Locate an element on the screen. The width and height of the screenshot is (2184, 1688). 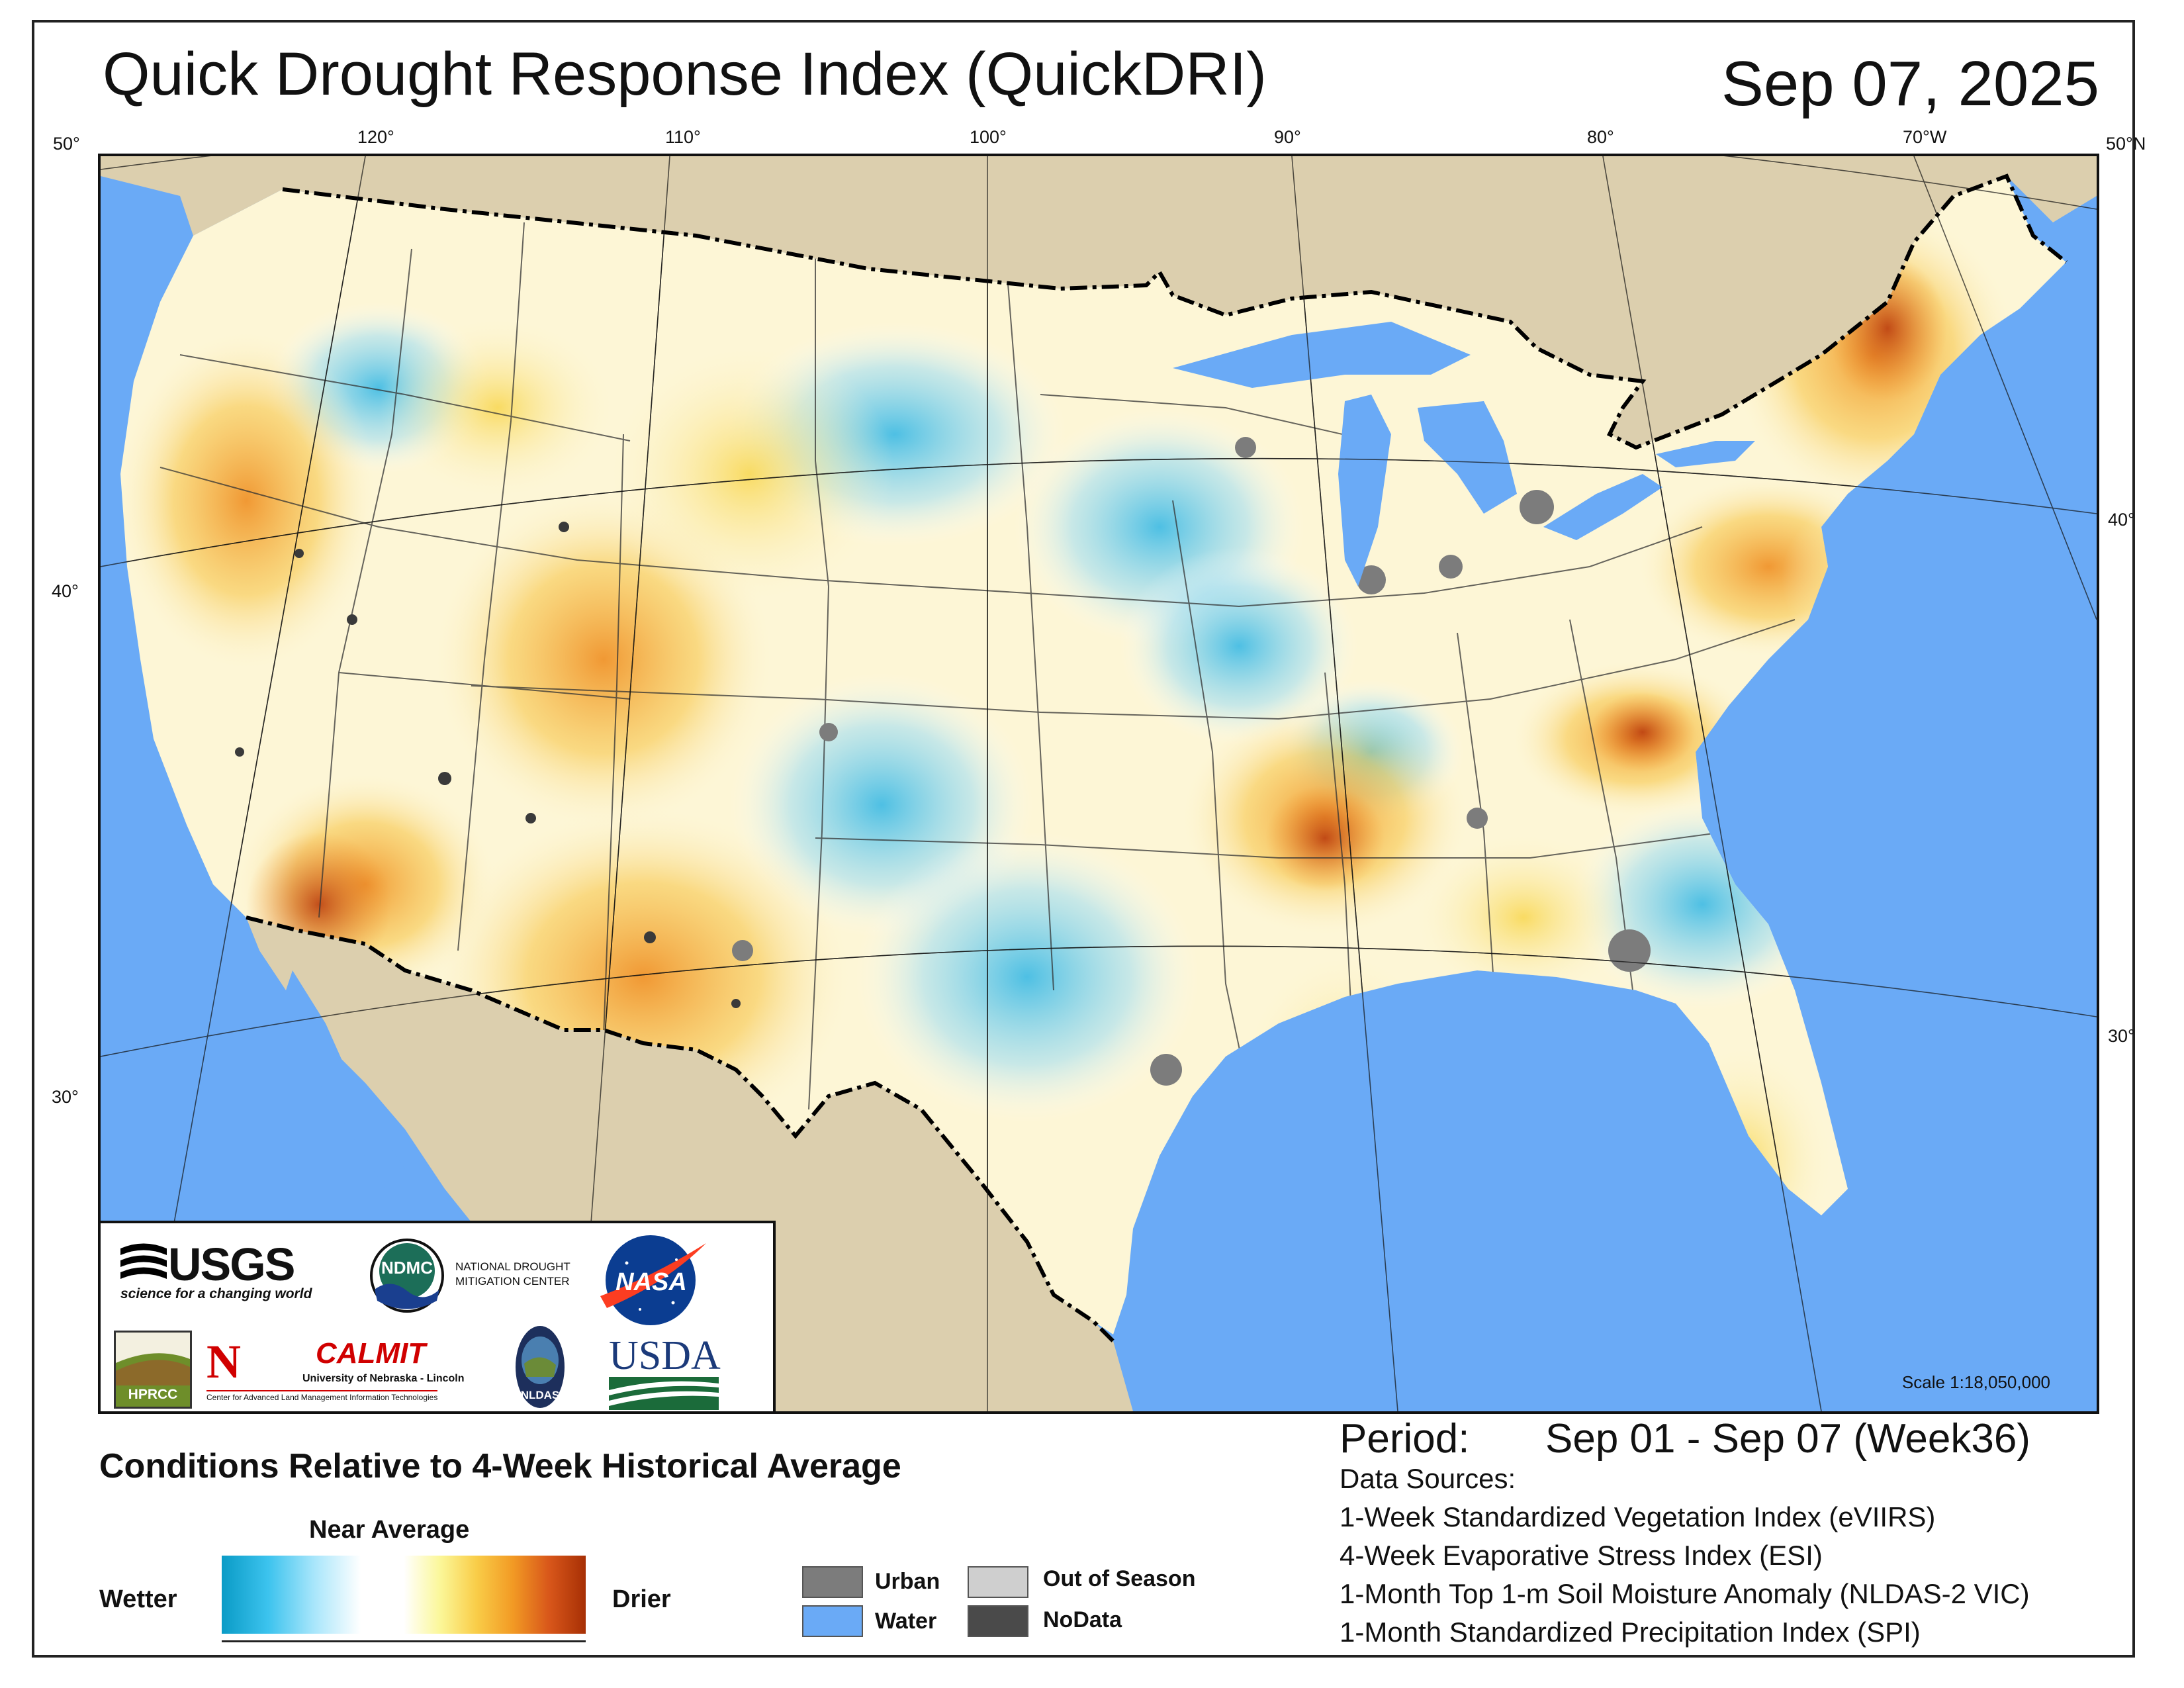
legend-swatch-out-of-season is located at coordinates (998, 1582).